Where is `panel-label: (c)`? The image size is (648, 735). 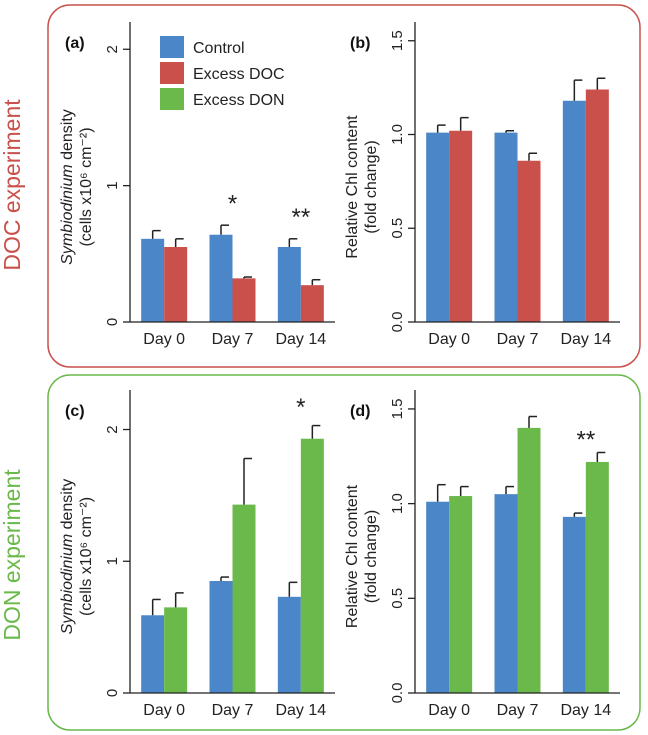 panel-label: (c) is located at coordinates (75, 411).